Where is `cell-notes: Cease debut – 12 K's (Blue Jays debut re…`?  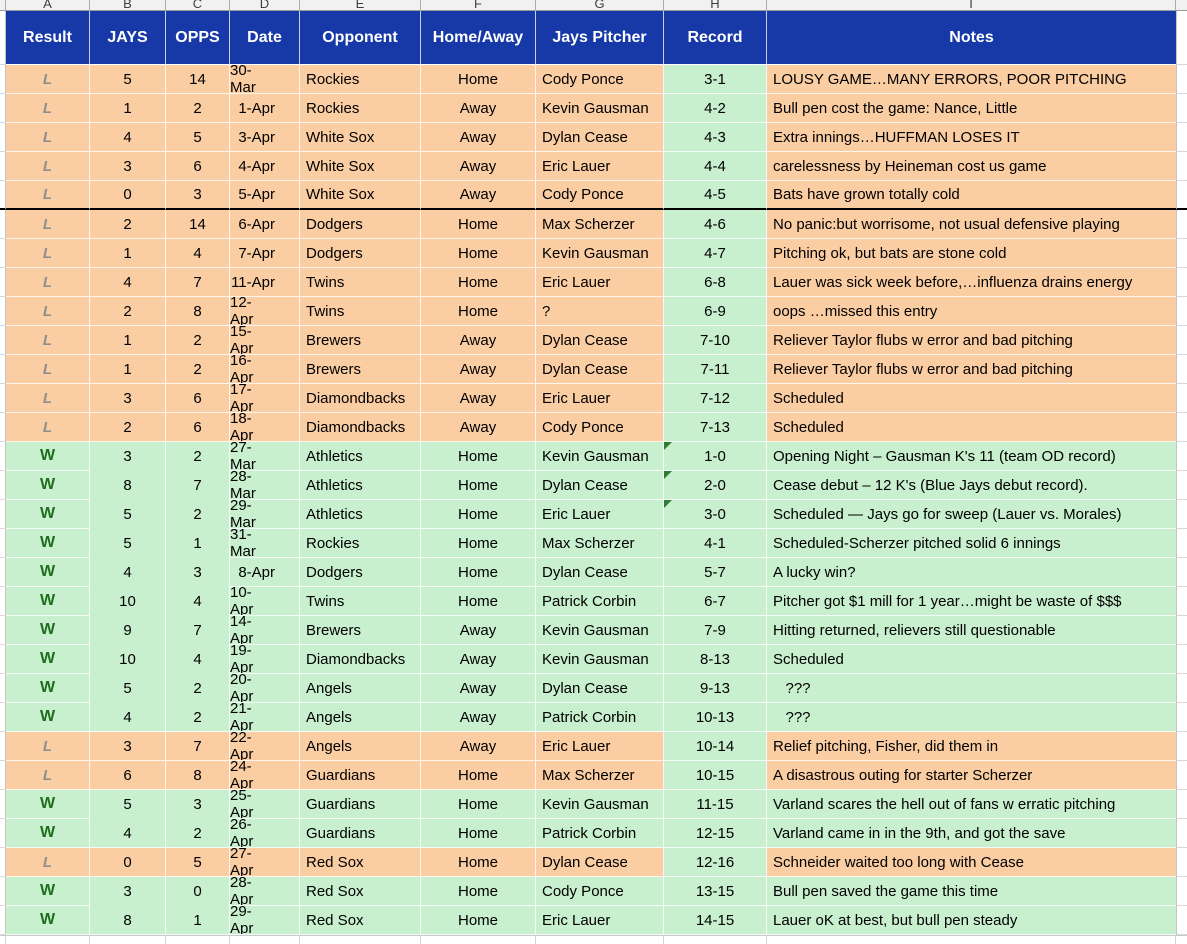
cell-notes: Cease debut – 12 K's (Blue Jays debut re… is located at coordinates (971, 485).